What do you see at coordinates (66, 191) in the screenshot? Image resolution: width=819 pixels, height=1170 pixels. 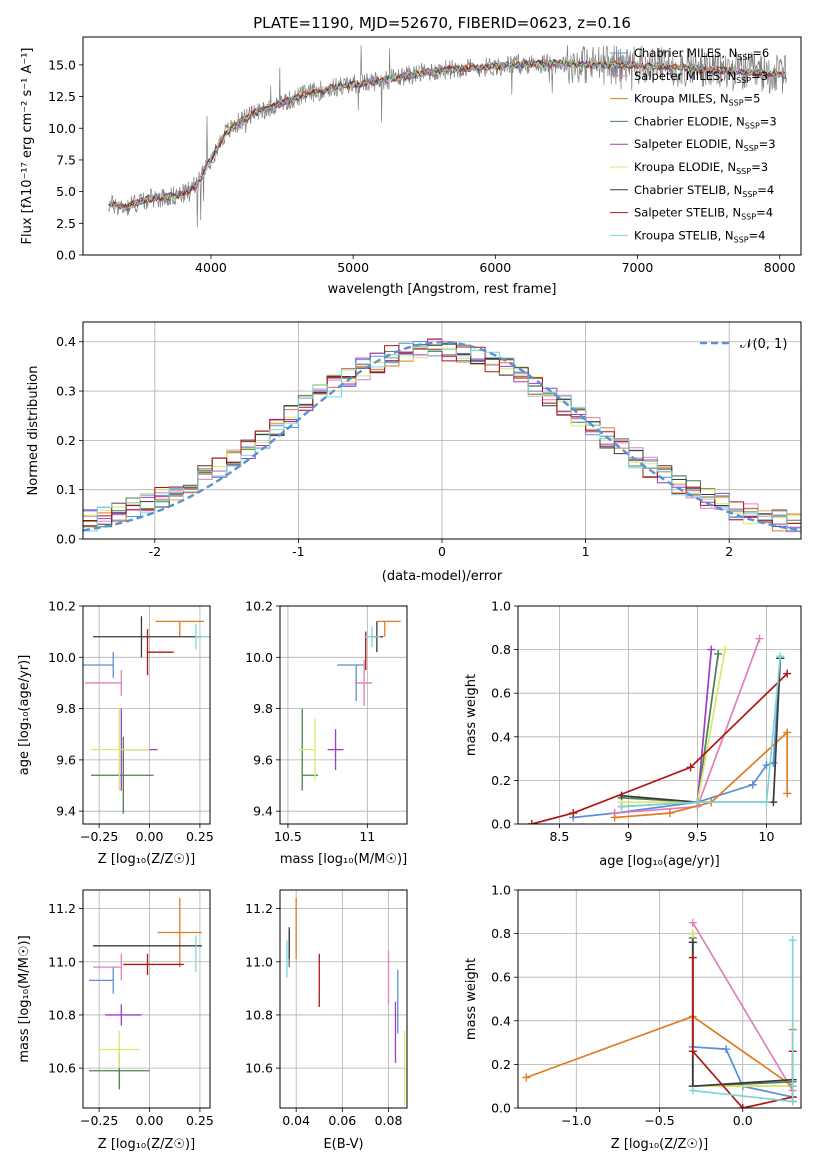 I see `y-tick-label: 5.0` at bounding box center [66, 191].